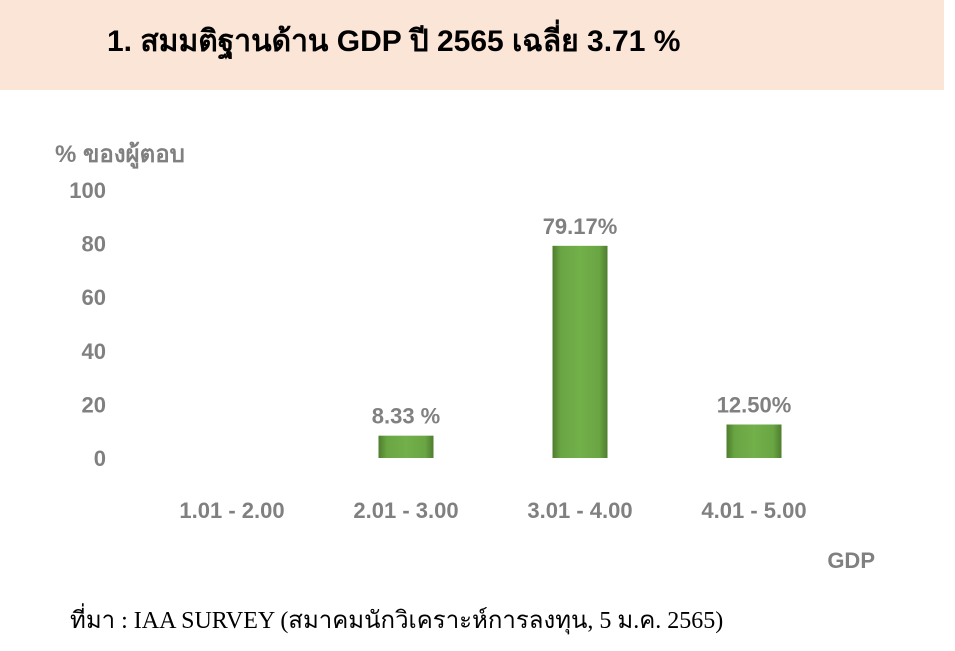  Describe the element at coordinates (94, 244) in the screenshot. I see `y-tick-label: 80` at that location.